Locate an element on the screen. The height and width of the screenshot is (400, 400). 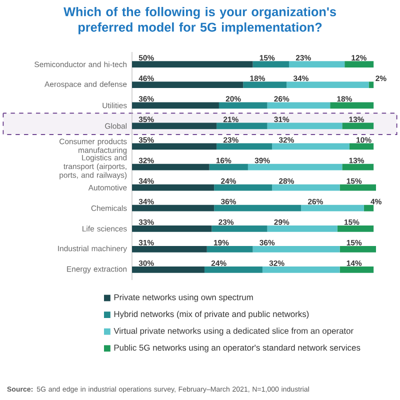
legend-label: Hybrid networks (mix of private and public networks) is located at coordinates (211, 314).